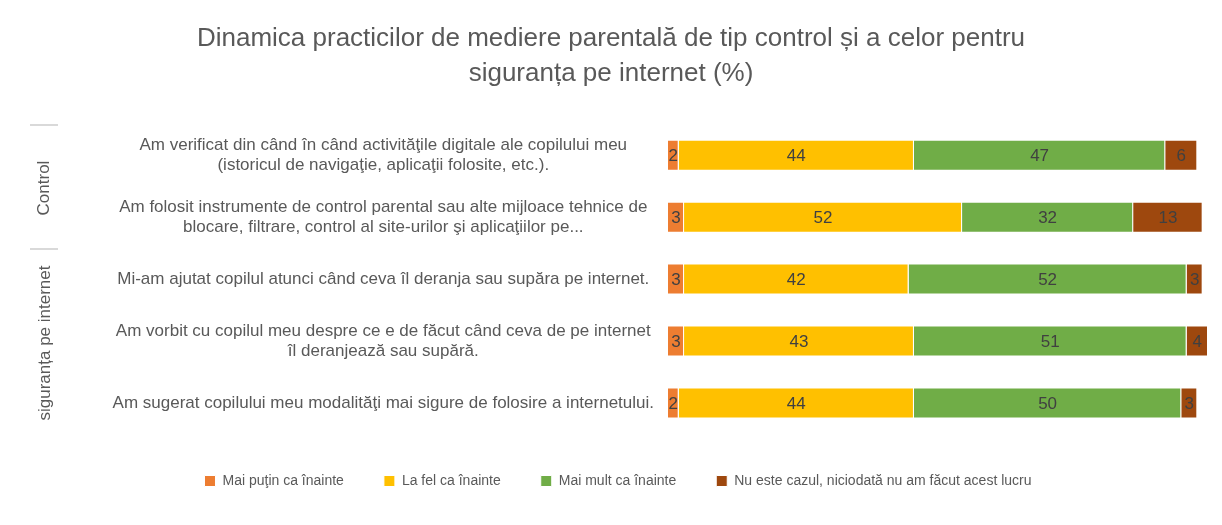 The image size is (1222, 525). I want to click on legend-label: Mai puţin ca înainte, so click(283, 480).